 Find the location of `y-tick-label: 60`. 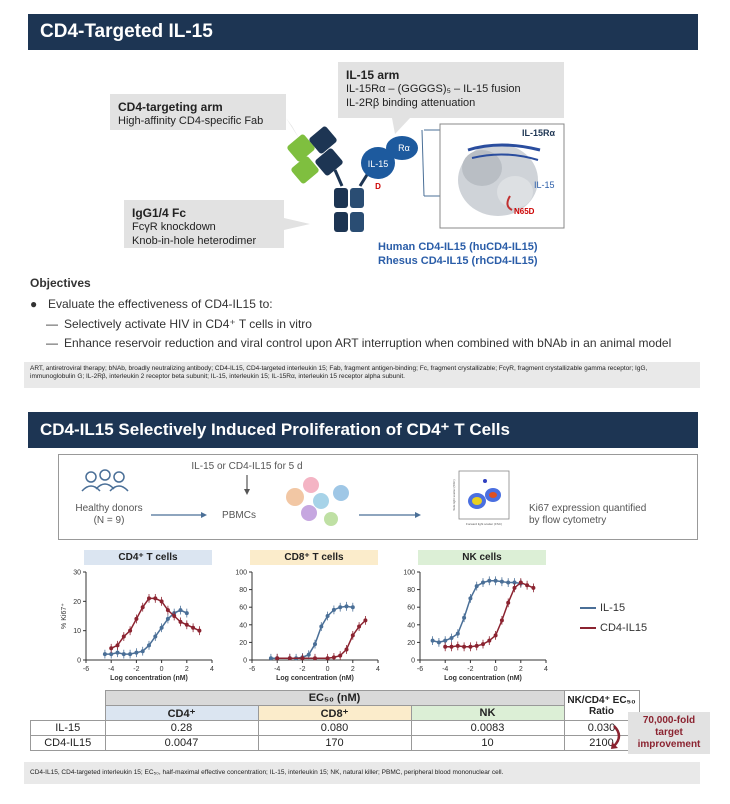

y-tick-label: 60 is located at coordinates (243, 608).